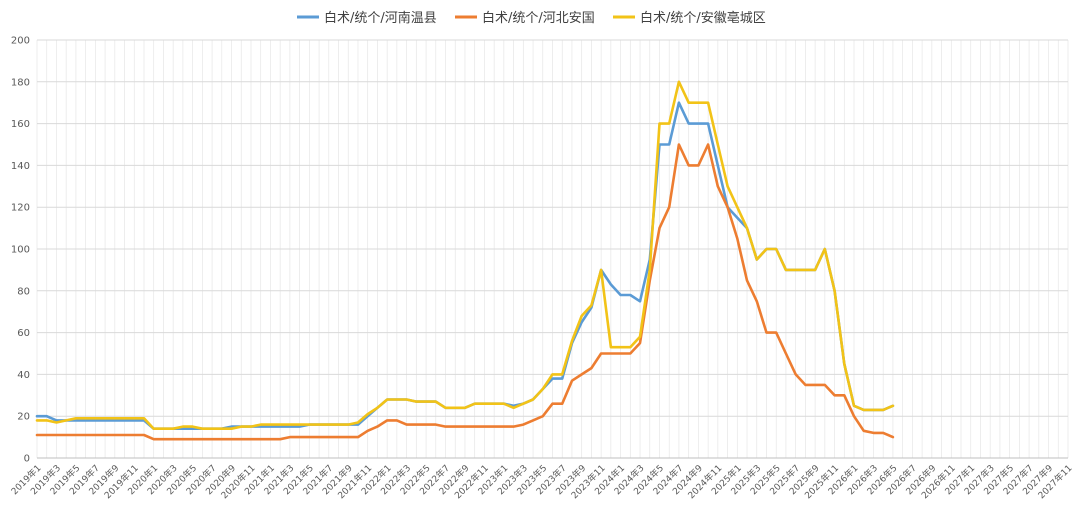 The width and height of the screenshot is (1080, 513). What do you see at coordinates (23, 375) in the screenshot?
I see `y-tick-label: 40` at bounding box center [23, 375].